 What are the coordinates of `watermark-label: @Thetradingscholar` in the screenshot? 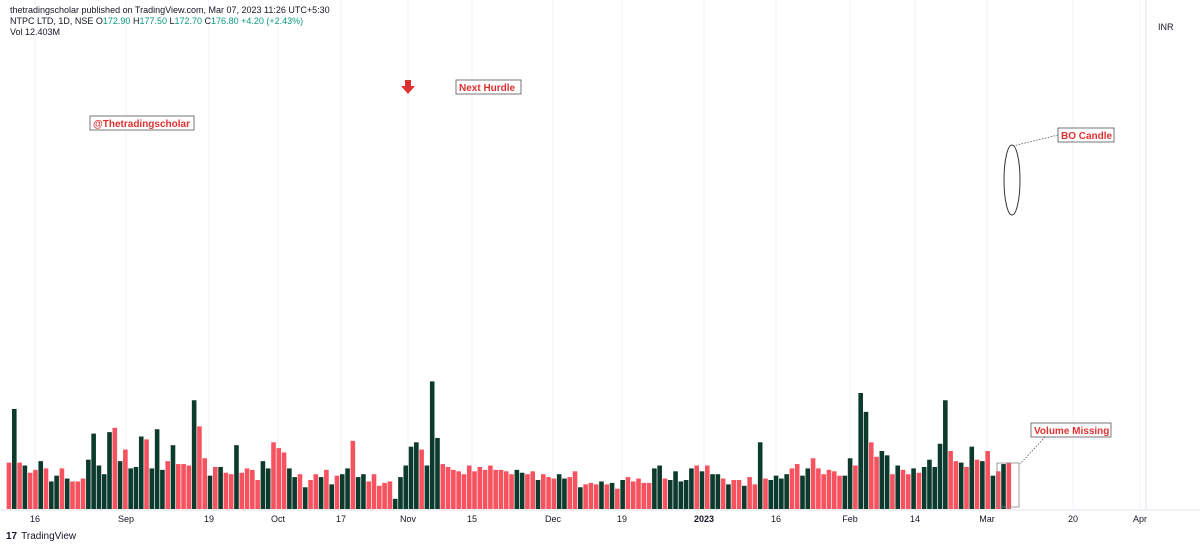 It's located at (141, 124).